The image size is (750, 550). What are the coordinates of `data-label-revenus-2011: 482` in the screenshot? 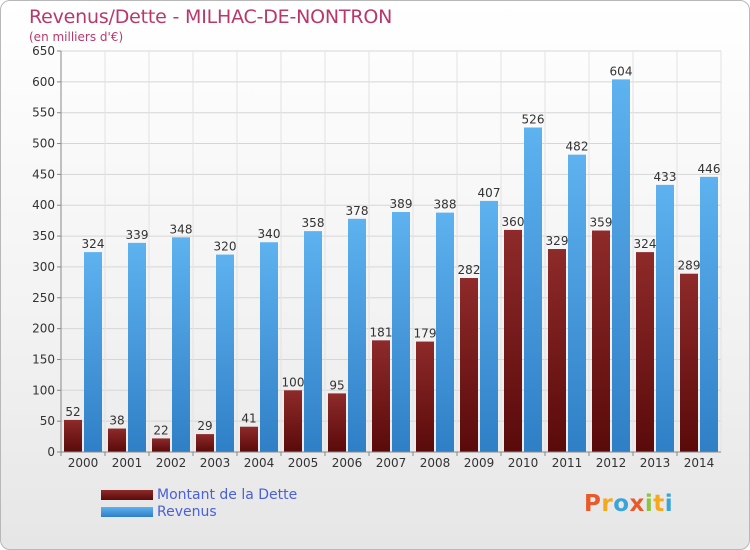 It's located at (577, 147).